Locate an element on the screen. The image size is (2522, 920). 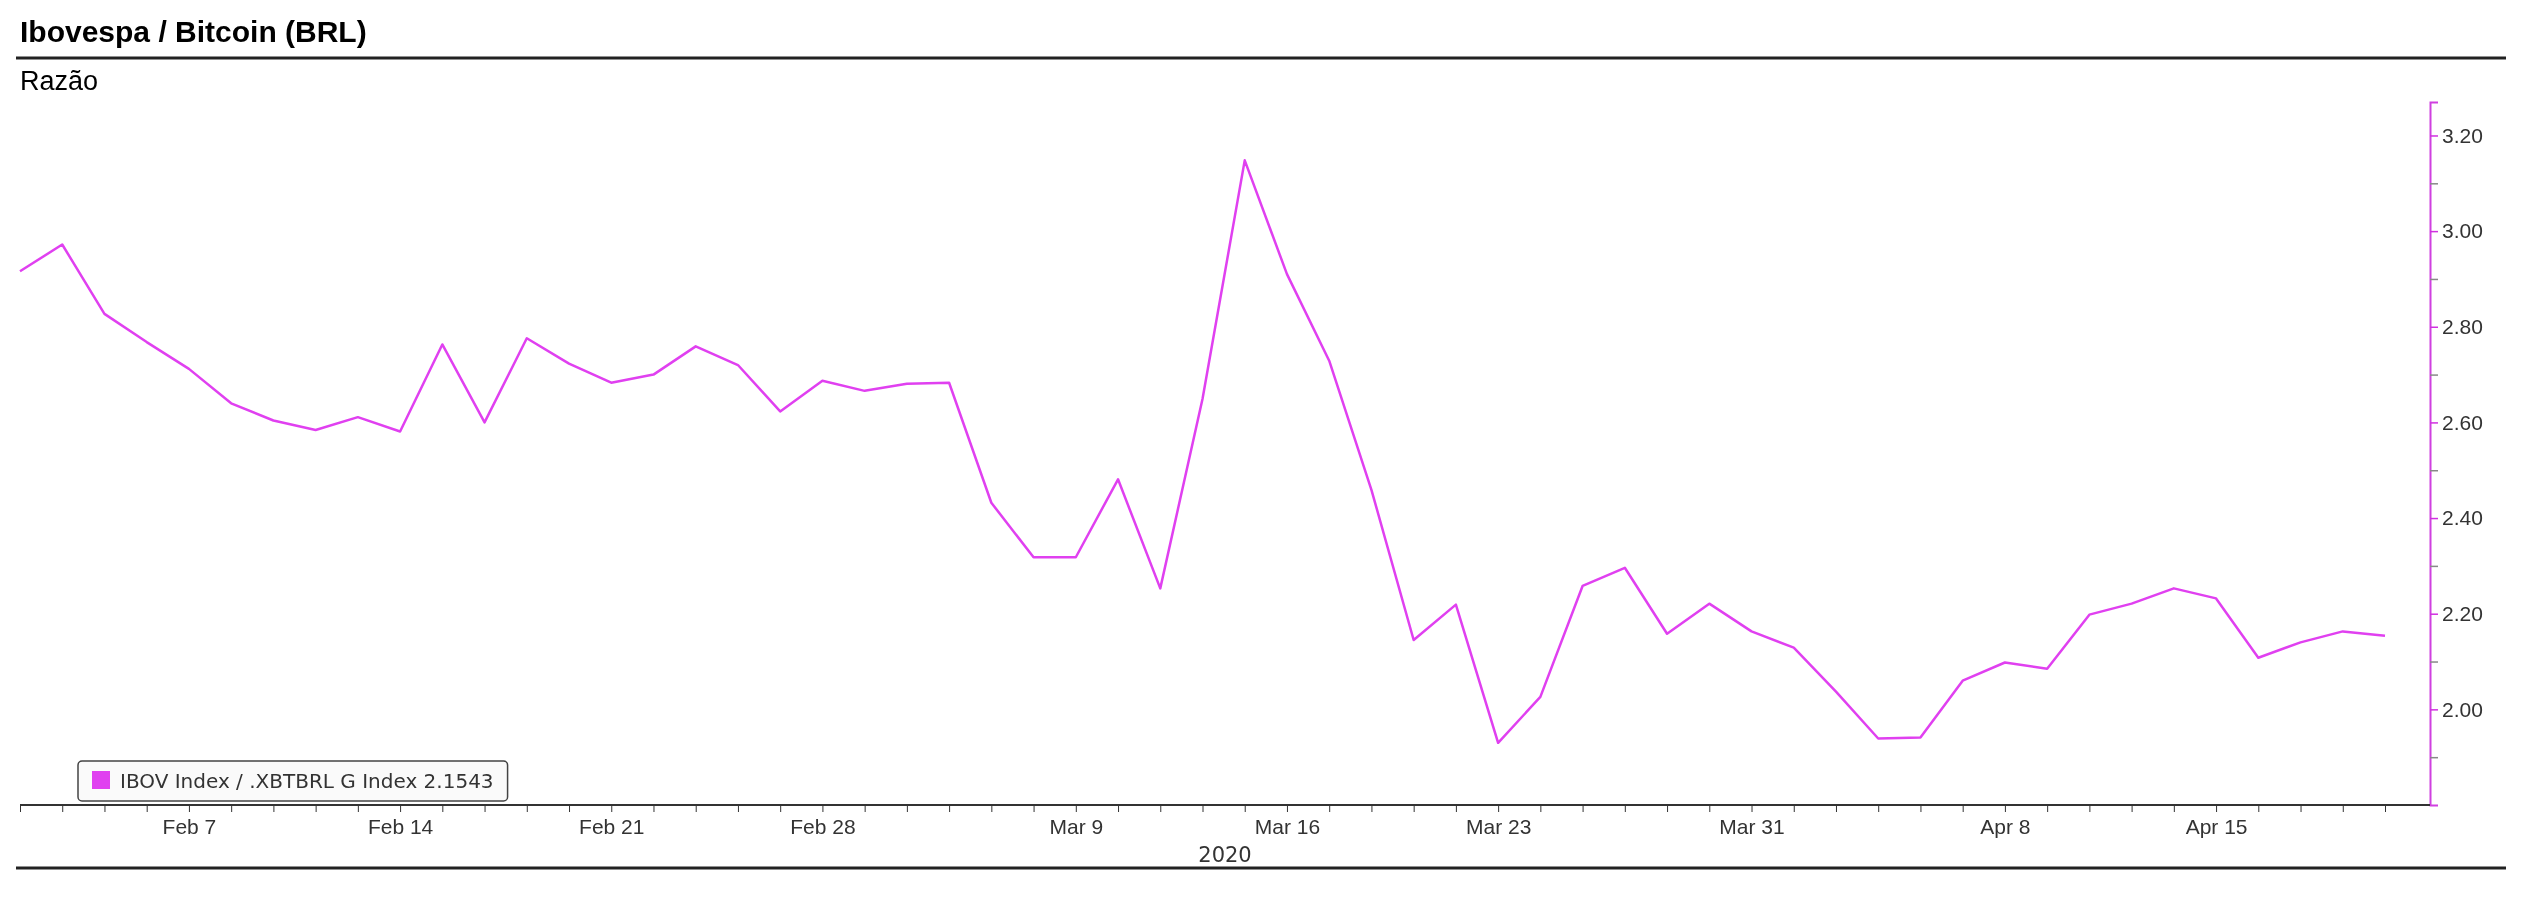
x-tick-label: Mar 23 is located at coordinates (1498, 826).